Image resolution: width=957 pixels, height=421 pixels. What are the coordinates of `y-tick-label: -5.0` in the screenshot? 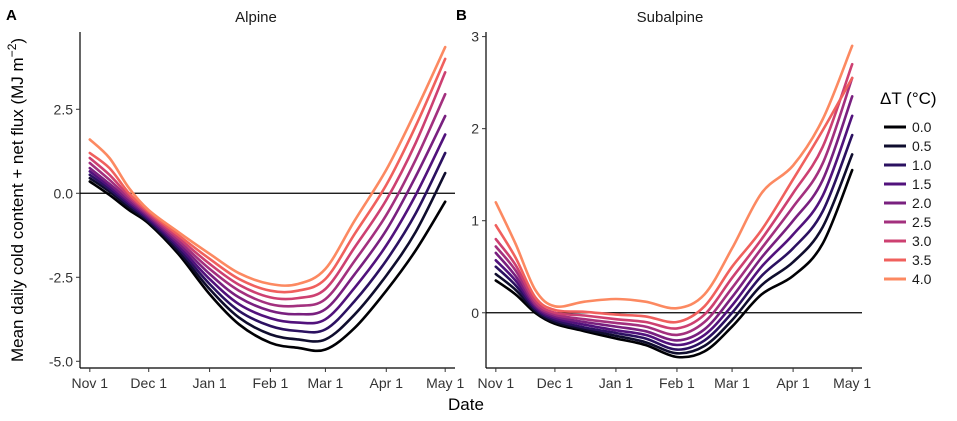 It's located at (61, 361).